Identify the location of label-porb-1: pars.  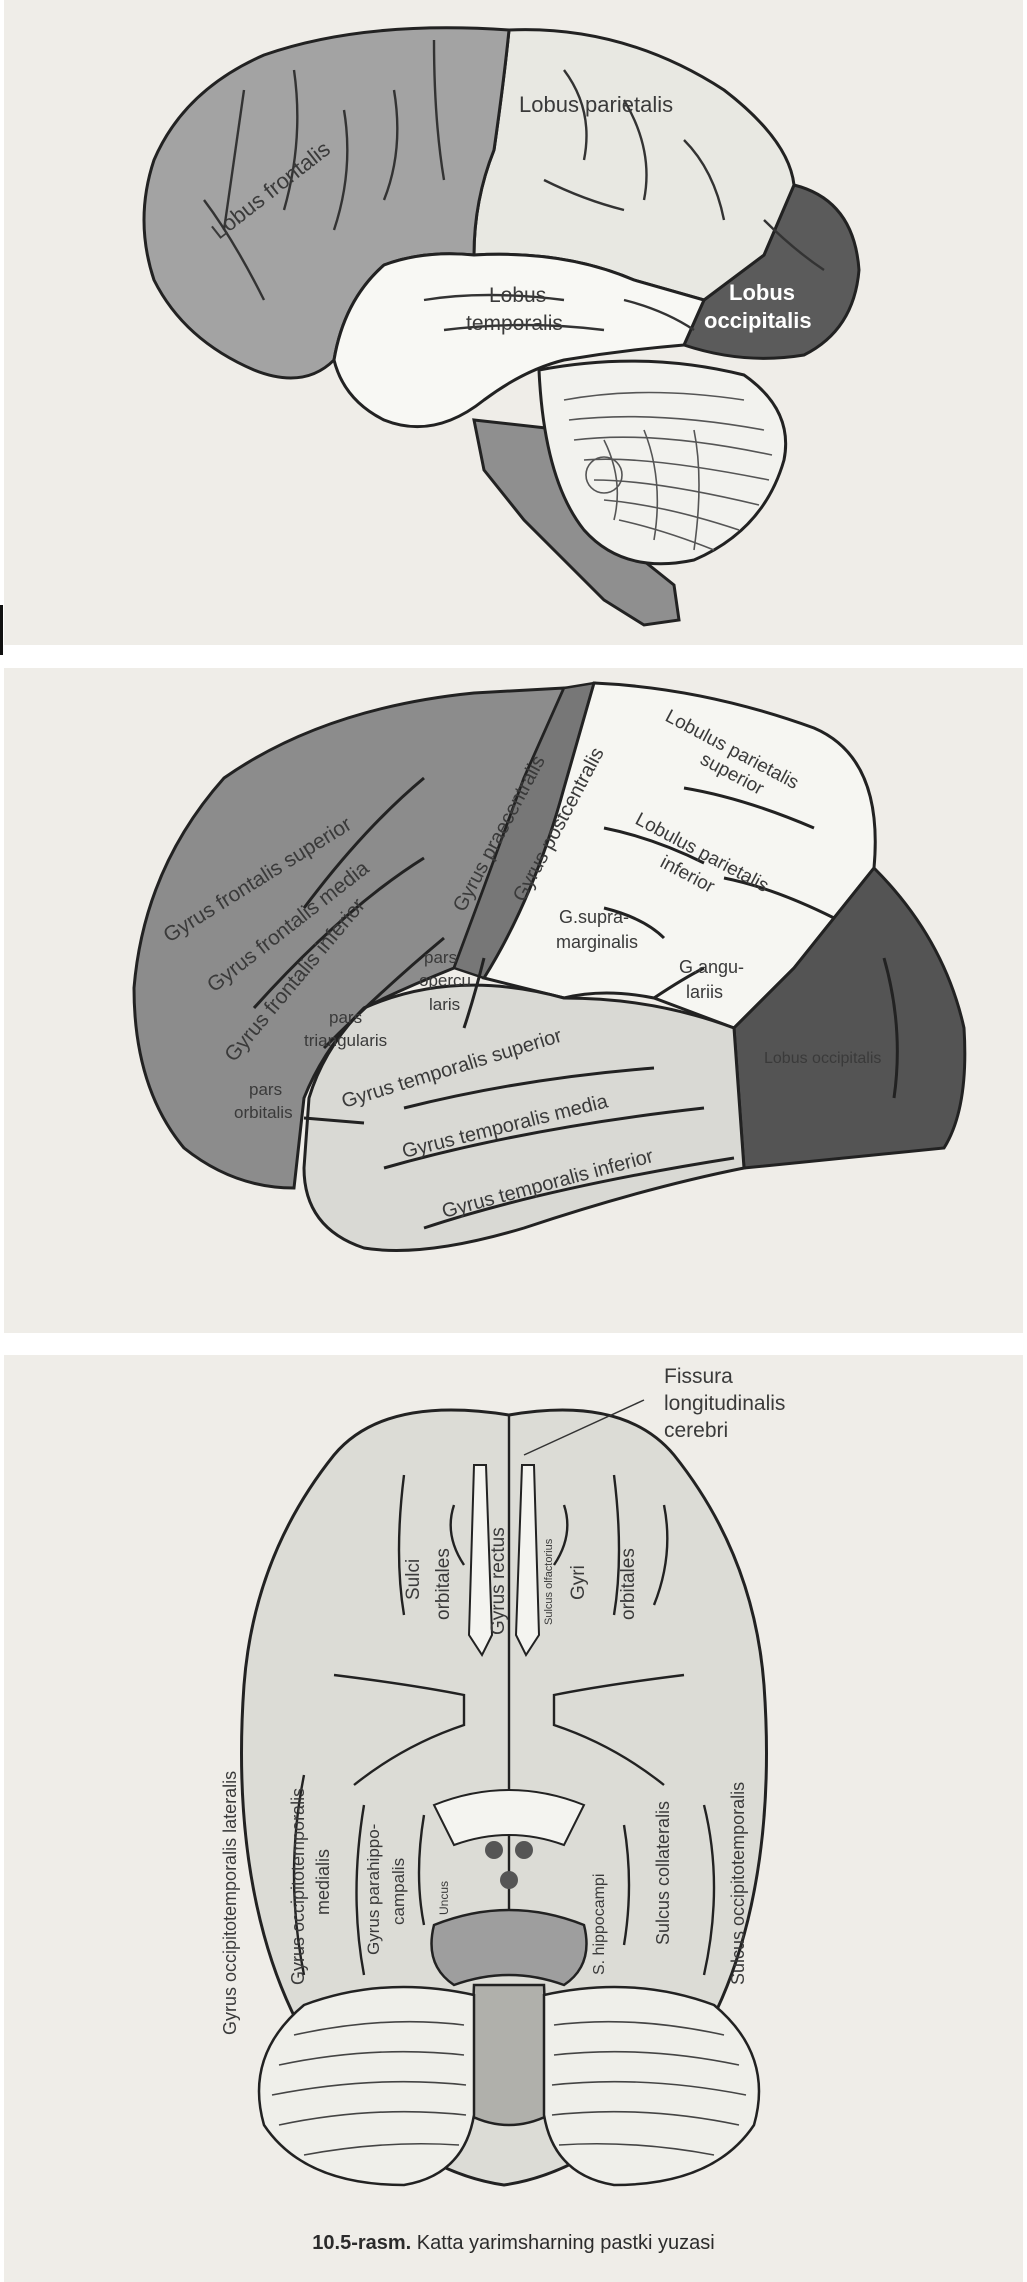
(265, 1089).